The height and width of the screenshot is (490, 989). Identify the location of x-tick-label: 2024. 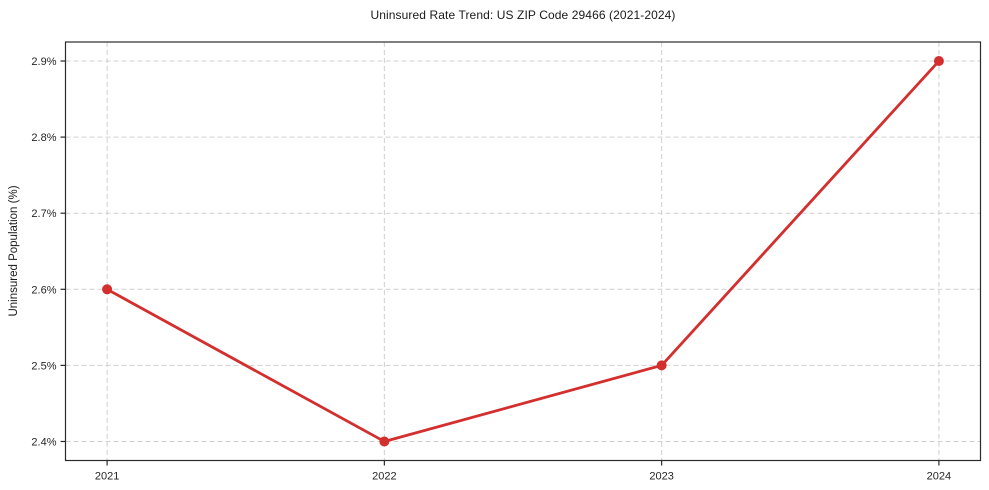
(939, 477).